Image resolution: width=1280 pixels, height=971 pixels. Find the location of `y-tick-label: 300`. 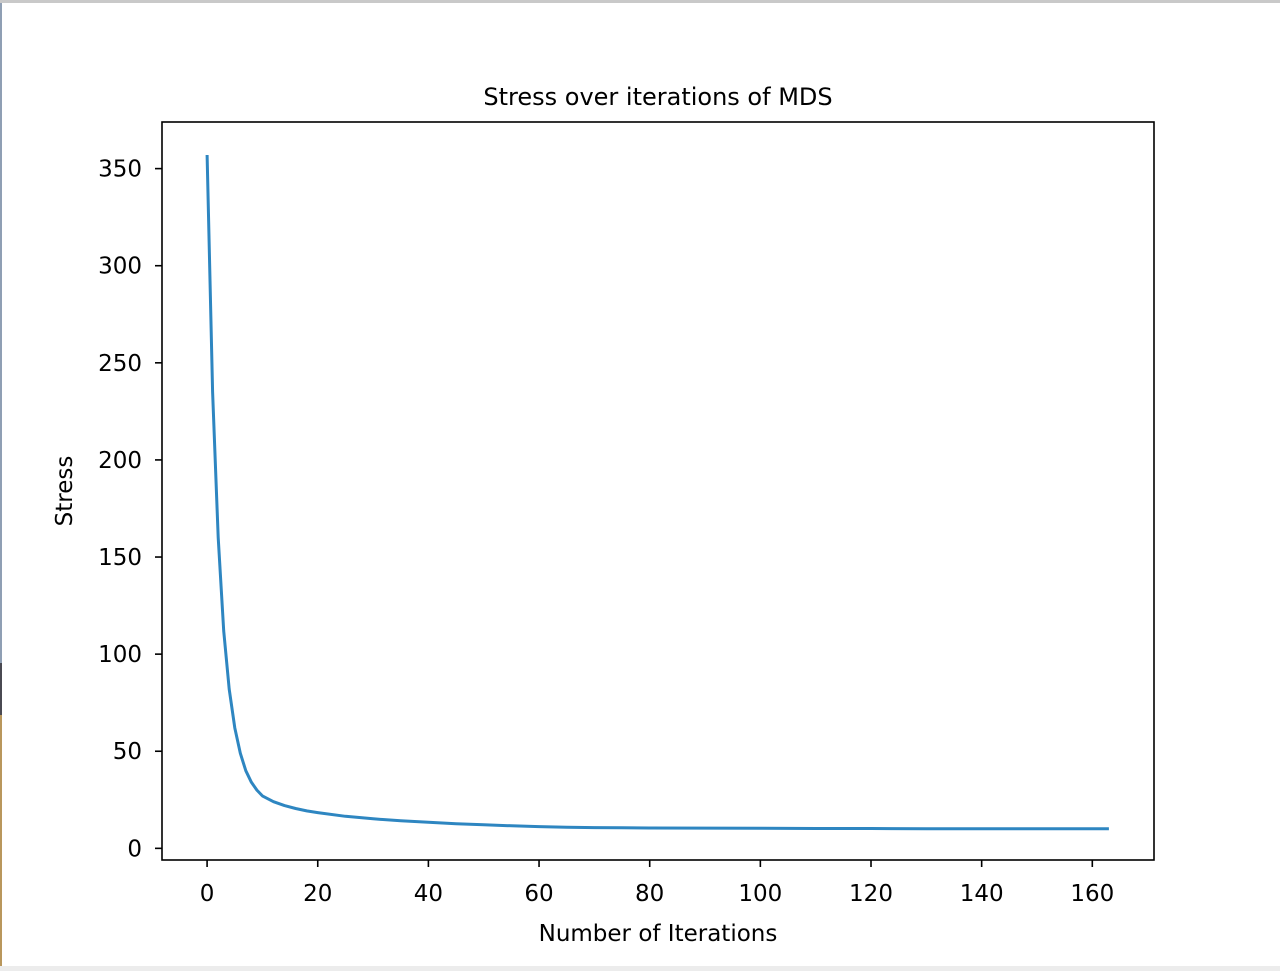

y-tick-label: 300 is located at coordinates (120, 267).